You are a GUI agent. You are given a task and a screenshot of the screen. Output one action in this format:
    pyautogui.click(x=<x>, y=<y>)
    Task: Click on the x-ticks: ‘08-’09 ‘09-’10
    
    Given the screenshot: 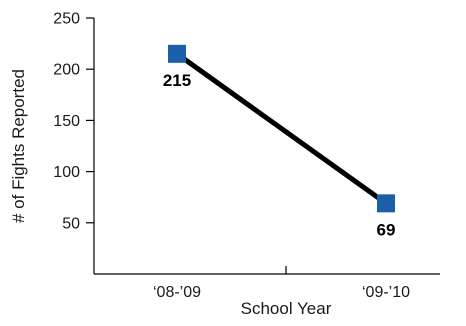 What is the action you would take?
    pyautogui.click(x=281, y=292)
    